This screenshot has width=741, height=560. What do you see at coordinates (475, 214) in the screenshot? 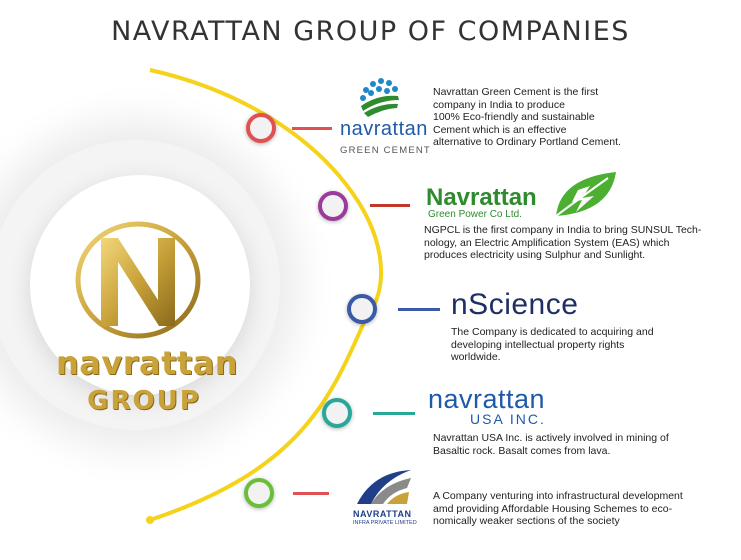
I see `brand-green-power-sub: Green Power Co Ltd.` at bounding box center [475, 214].